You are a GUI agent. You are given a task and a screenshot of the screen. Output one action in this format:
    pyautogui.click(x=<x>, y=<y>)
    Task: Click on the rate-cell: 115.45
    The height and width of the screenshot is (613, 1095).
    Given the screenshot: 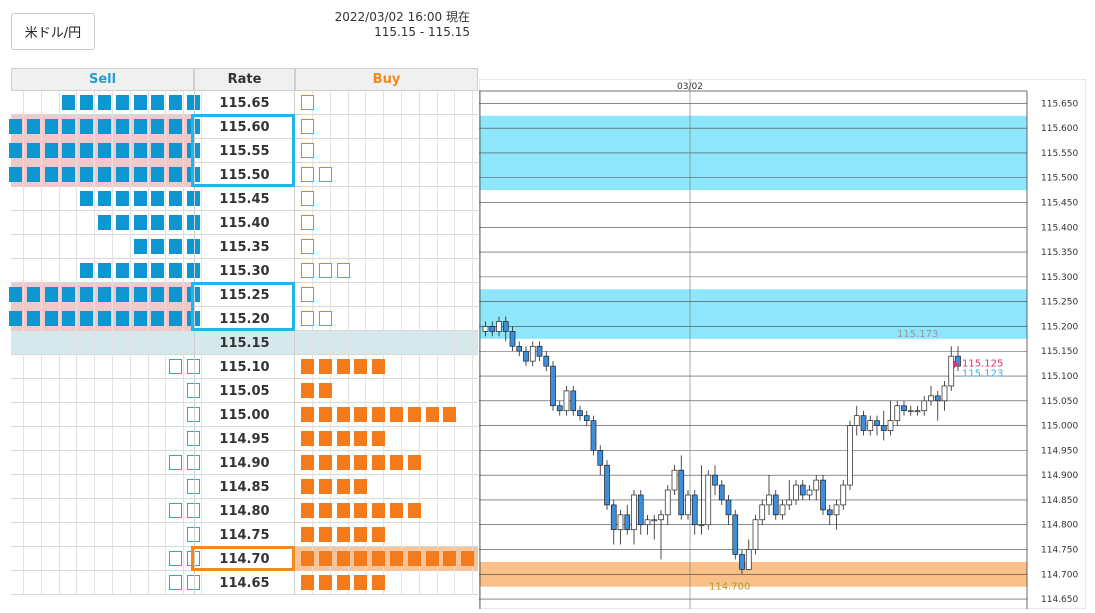 What is the action you would take?
    pyautogui.click(x=244, y=199)
    